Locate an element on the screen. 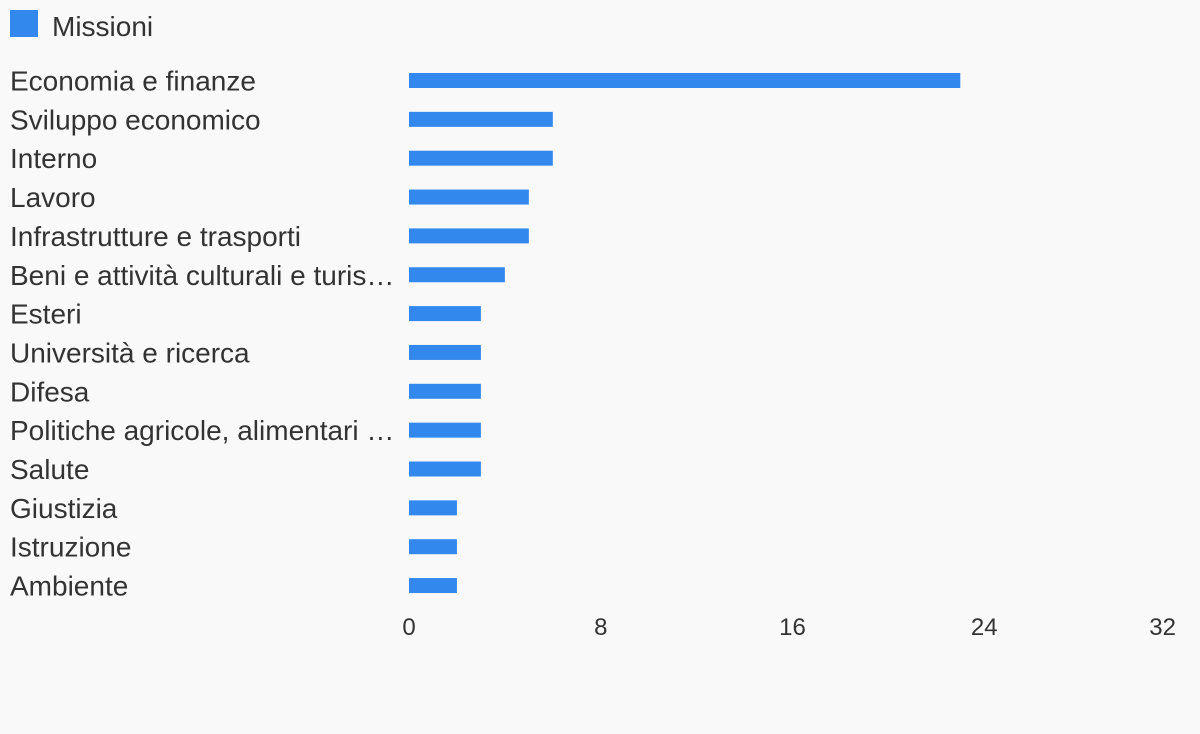 The image size is (1200, 734). category-label: Lavoro is located at coordinates (53, 197).